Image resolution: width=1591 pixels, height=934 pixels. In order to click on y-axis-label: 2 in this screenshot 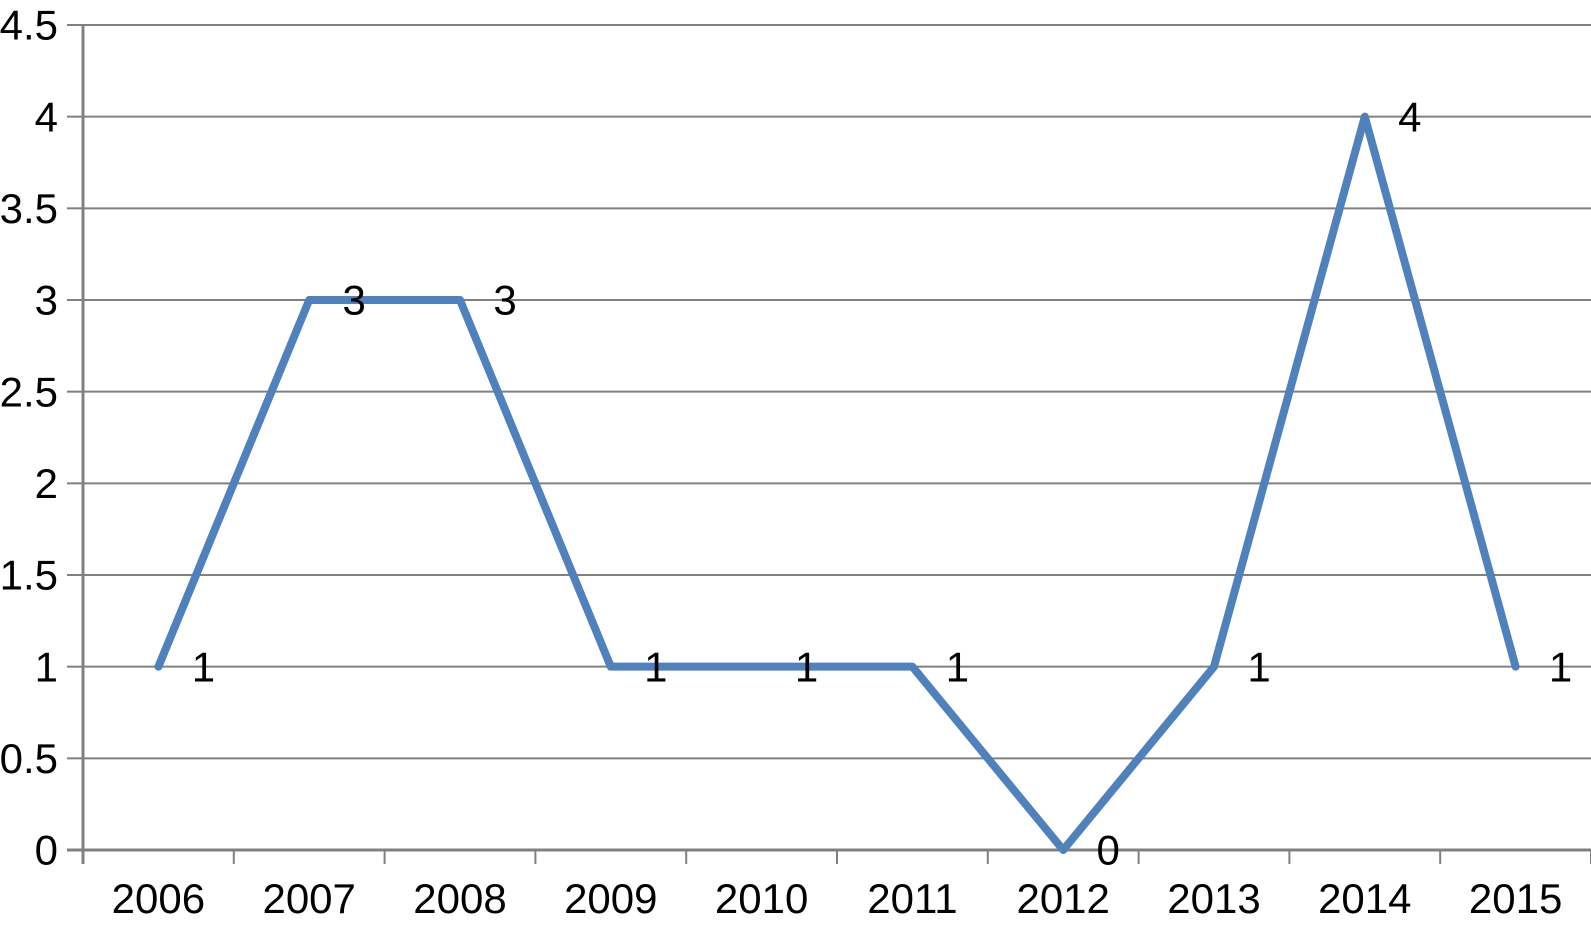, I will do `click(46, 483)`.